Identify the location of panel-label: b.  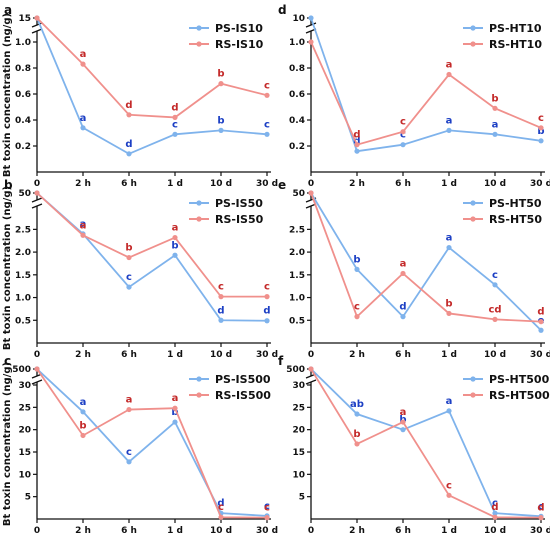
(8, 185).